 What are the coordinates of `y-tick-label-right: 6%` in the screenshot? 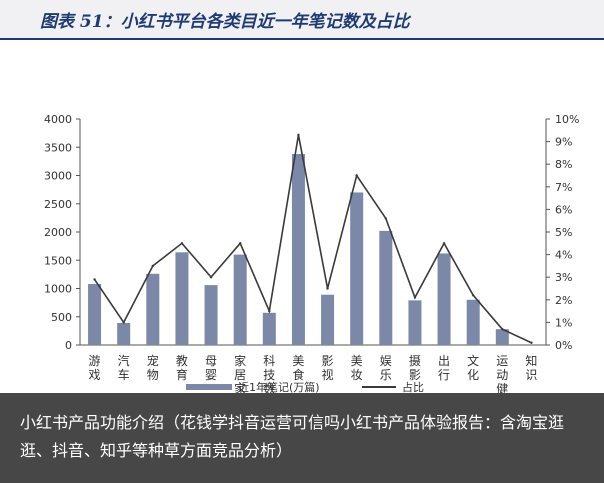 It's located at (563, 209).